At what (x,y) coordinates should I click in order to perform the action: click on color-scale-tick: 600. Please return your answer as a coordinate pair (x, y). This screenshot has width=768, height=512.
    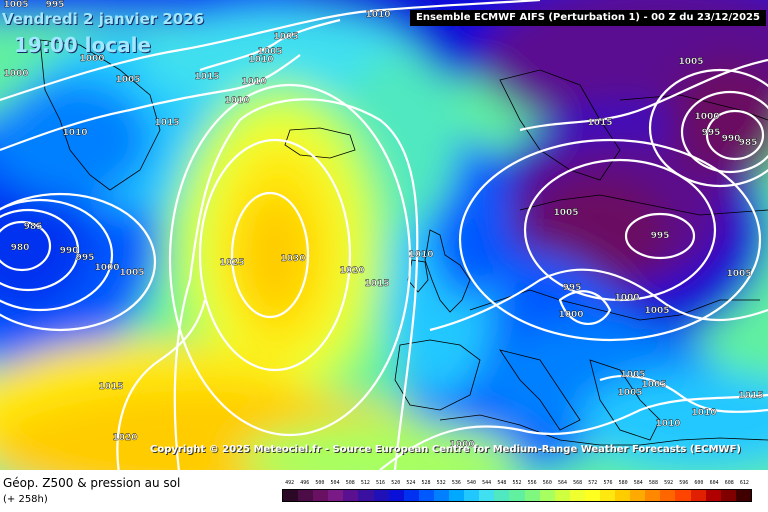
    Looking at the image, I should click on (699, 483).